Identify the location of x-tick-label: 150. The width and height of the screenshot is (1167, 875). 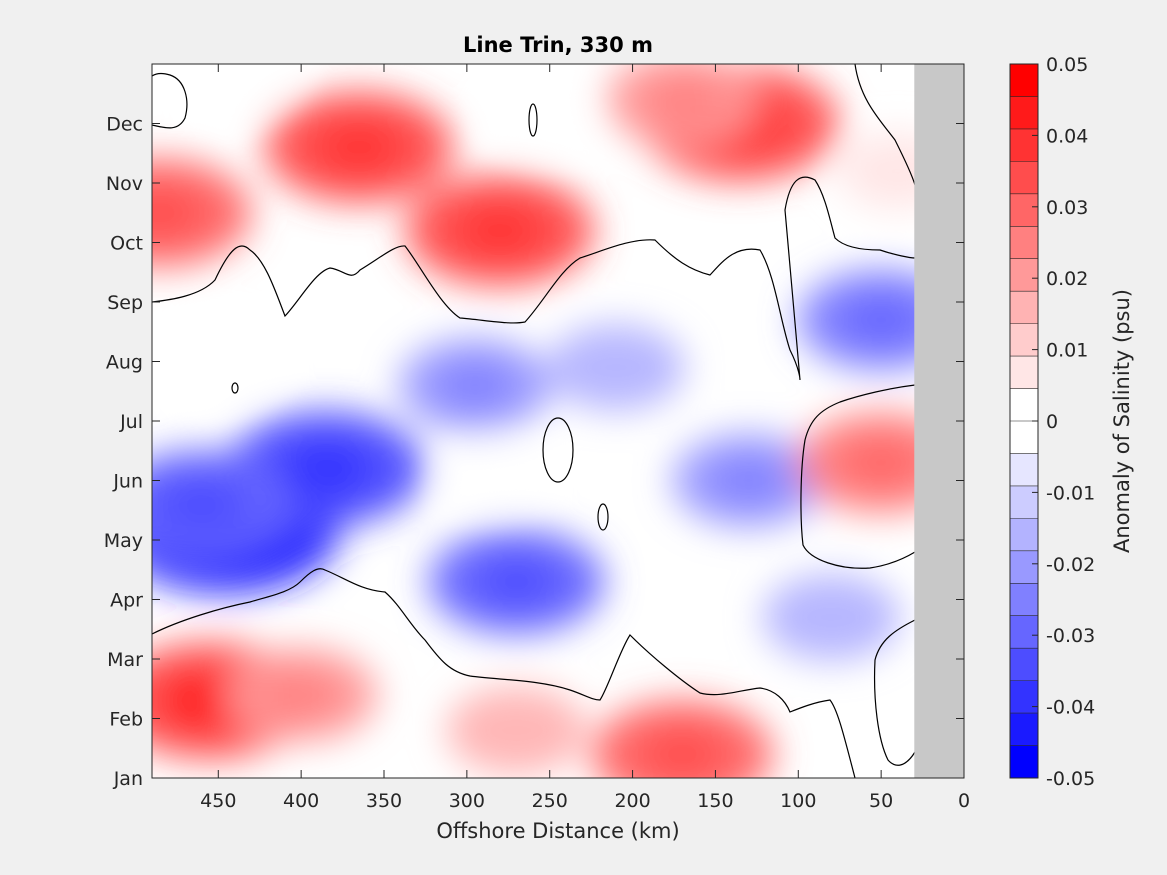
(715, 801).